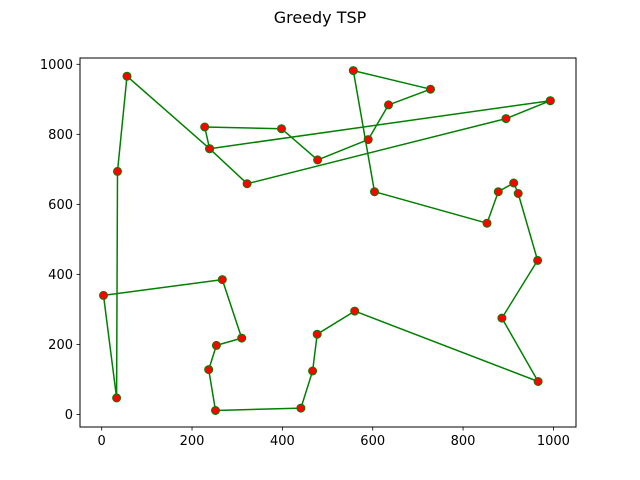 The width and height of the screenshot is (640, 480). What do you see at coordinates (282, 441) in the screenshot?
I see `x-tick-label: 400` at bounding box center [282, 441].